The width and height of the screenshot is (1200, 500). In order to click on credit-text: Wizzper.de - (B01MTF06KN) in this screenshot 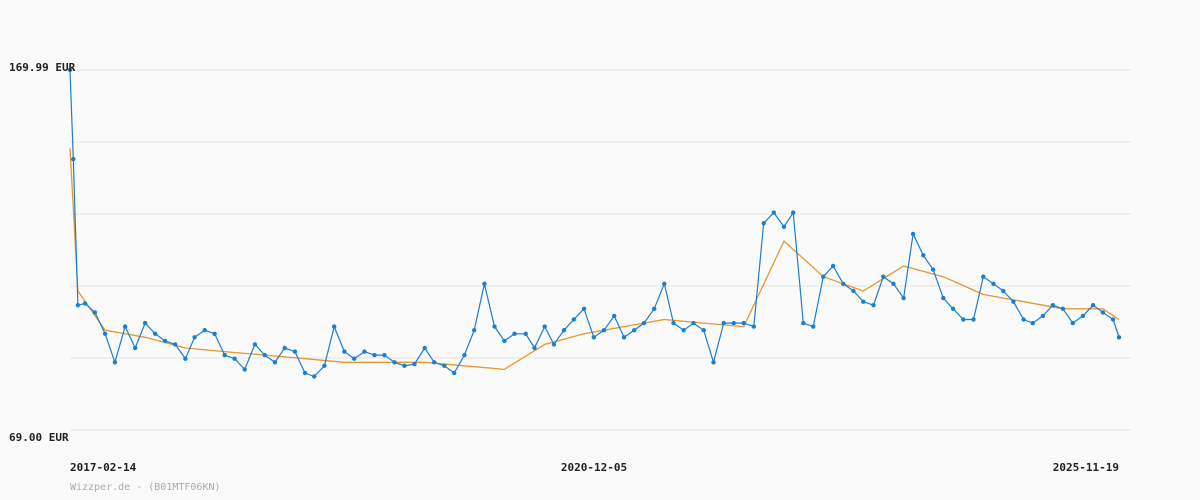, I will do `click(145, 487)`.